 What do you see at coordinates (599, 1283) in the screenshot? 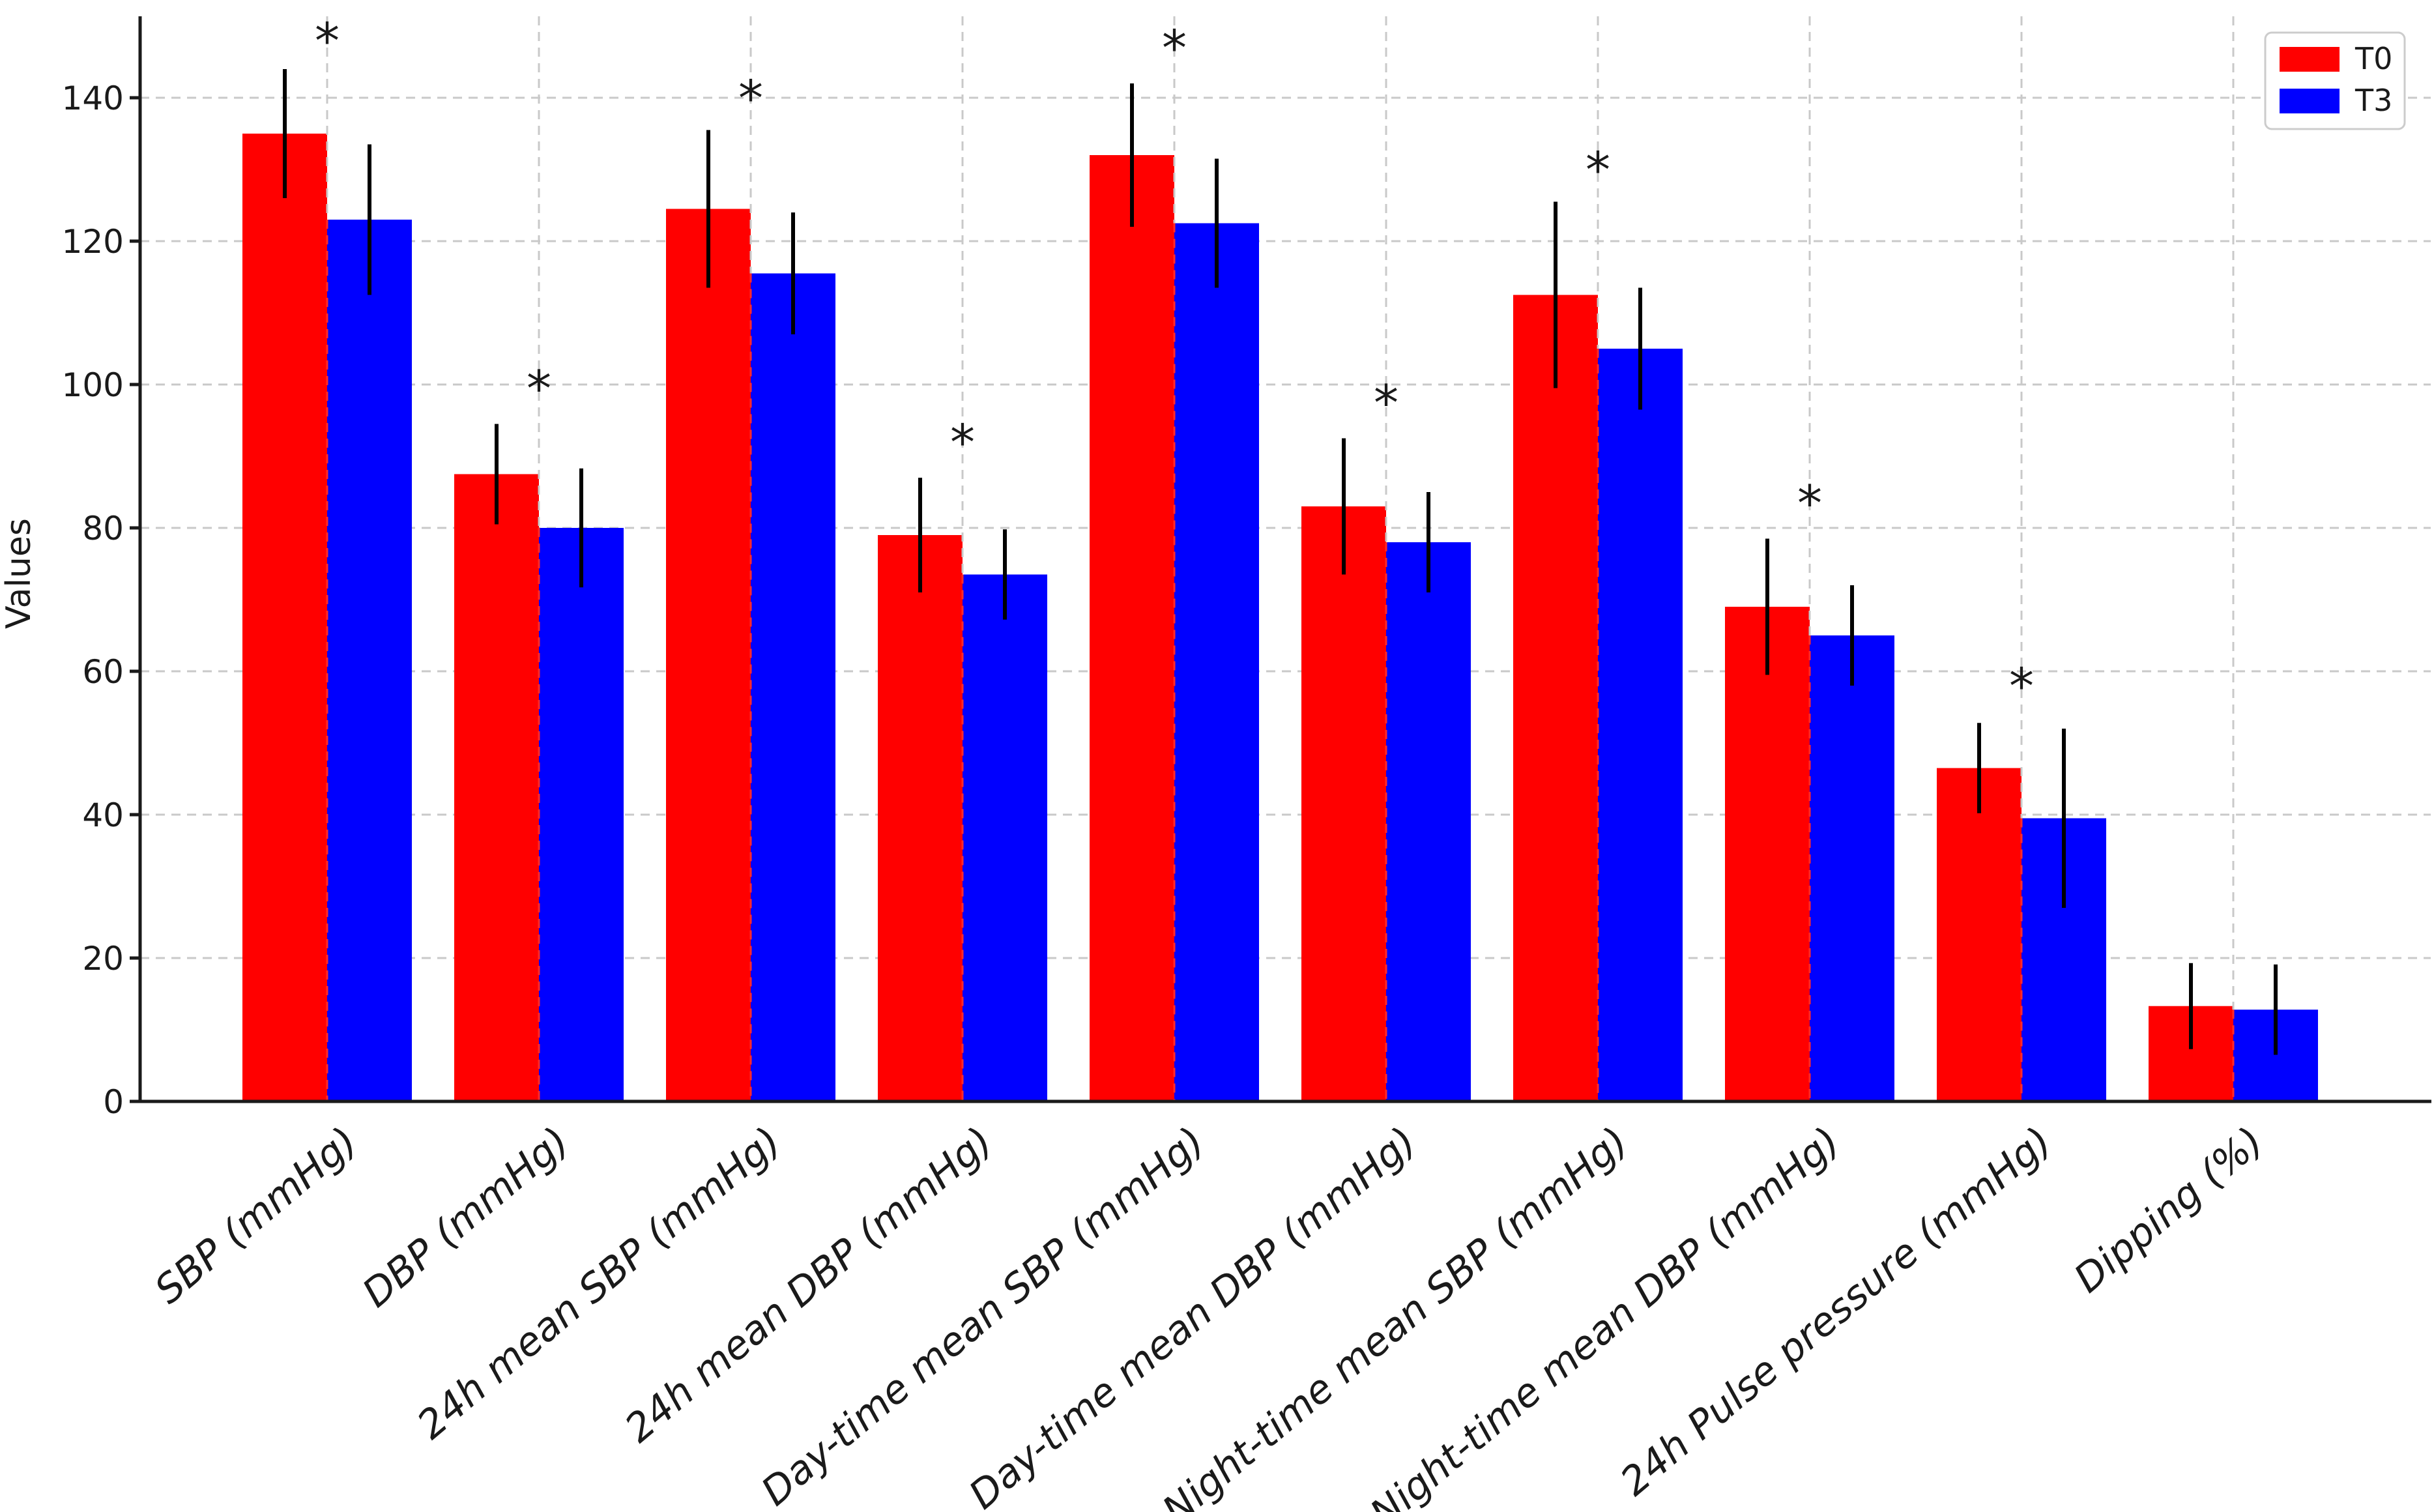
I see `x-tick-label-24h-mean-sbp-mmhg: 24h mean SBP (mmHg)` at bounding box center [599, 1283].